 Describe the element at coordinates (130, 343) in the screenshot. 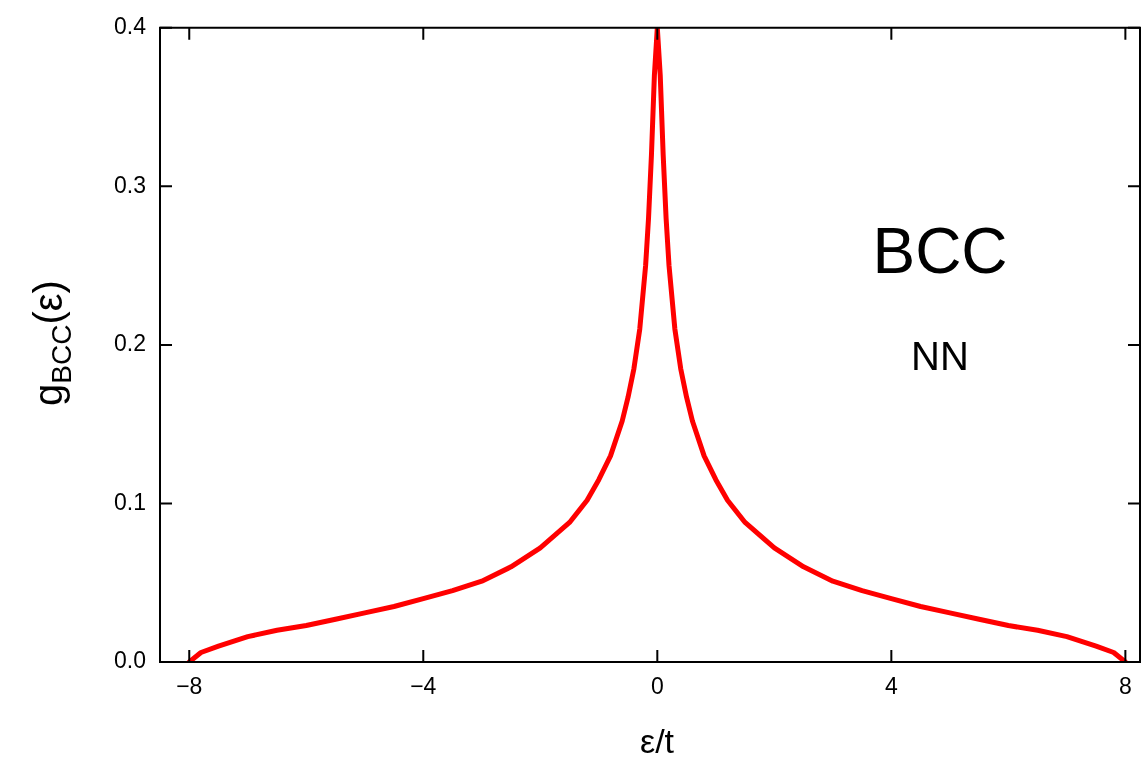

I see `y-tick-label: 0.2` at that location.